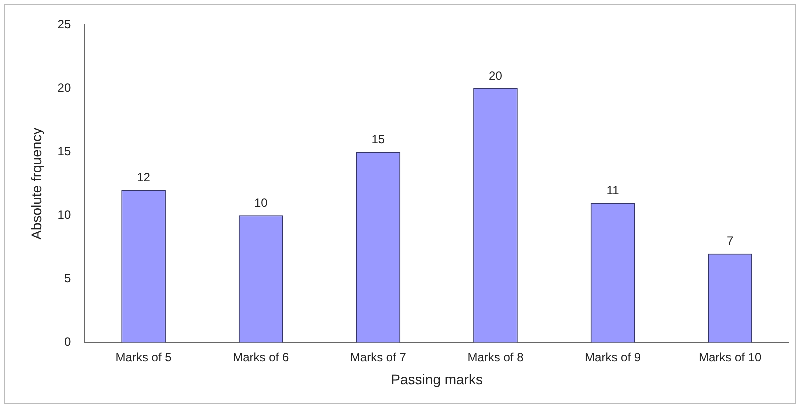 Image resolution: width=800 pixels, height=408 pixels. Describe the element at coordinates (68, 342) in the screenshot. I see `y-tick-label: 0` at that location.